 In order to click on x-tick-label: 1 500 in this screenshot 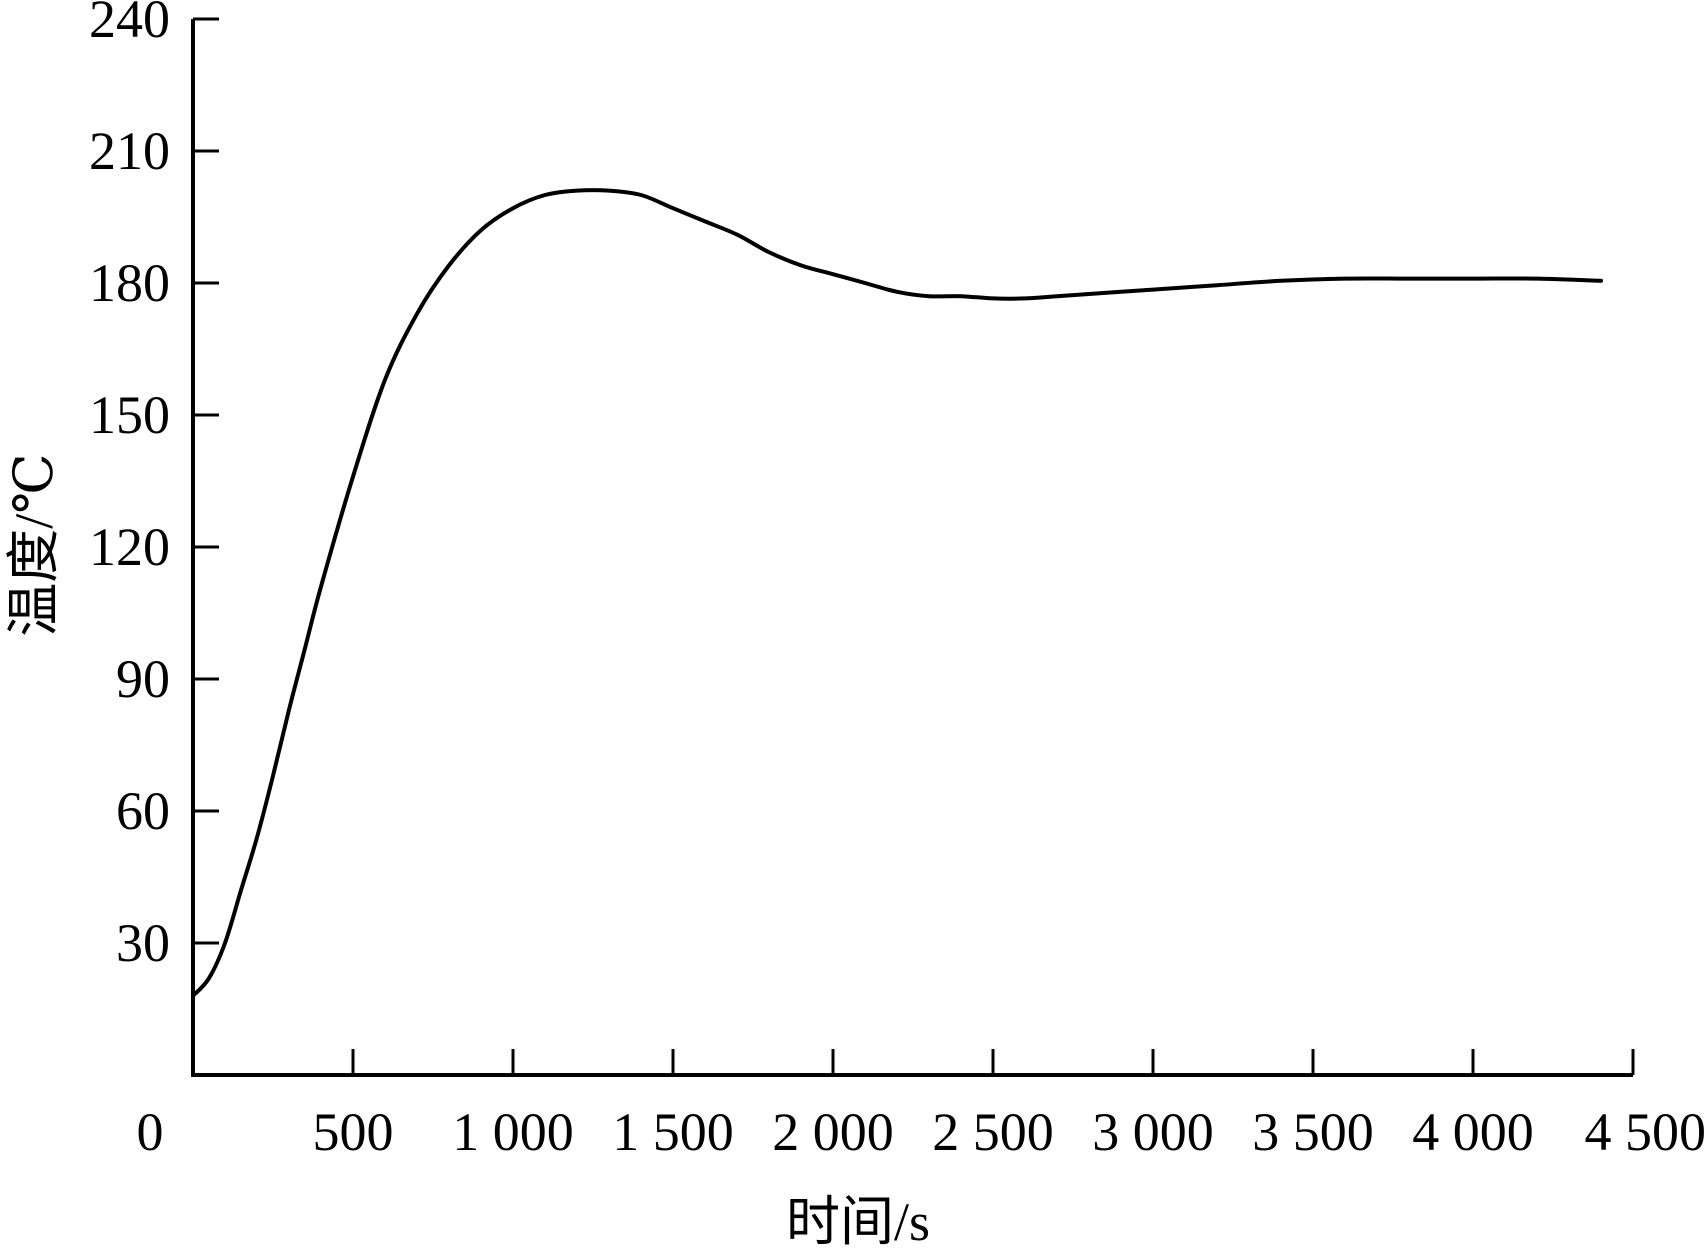, I will do `click(673, 1132)`.